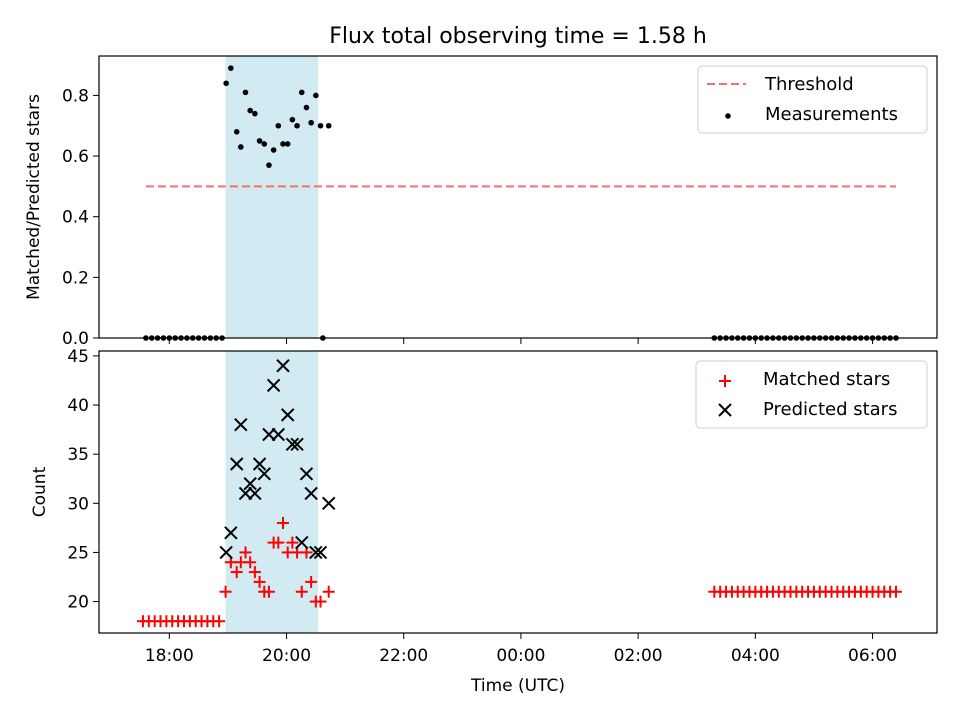 This screenshot has height=720, width=960. What do you see at coordinates (519, 572) in the screenshot?
I see `matched-stars-points` at bounding box center [519, 572].